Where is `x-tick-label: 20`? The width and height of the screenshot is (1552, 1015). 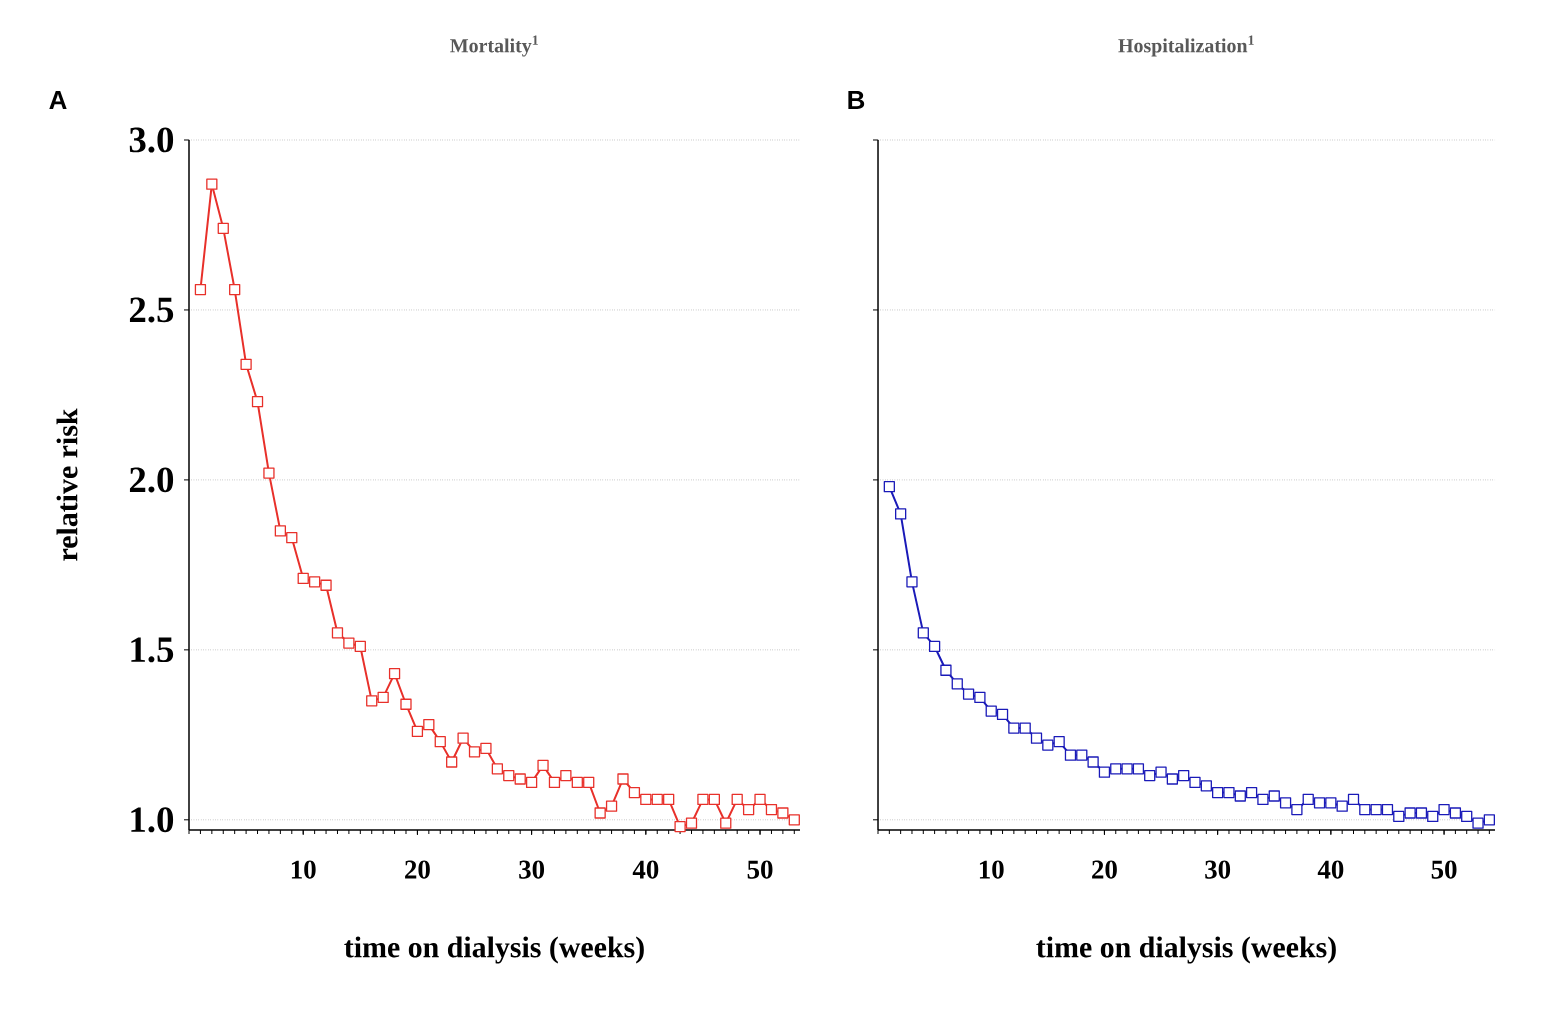 x-tick-label: 20 is located at coordinates (417, 869).